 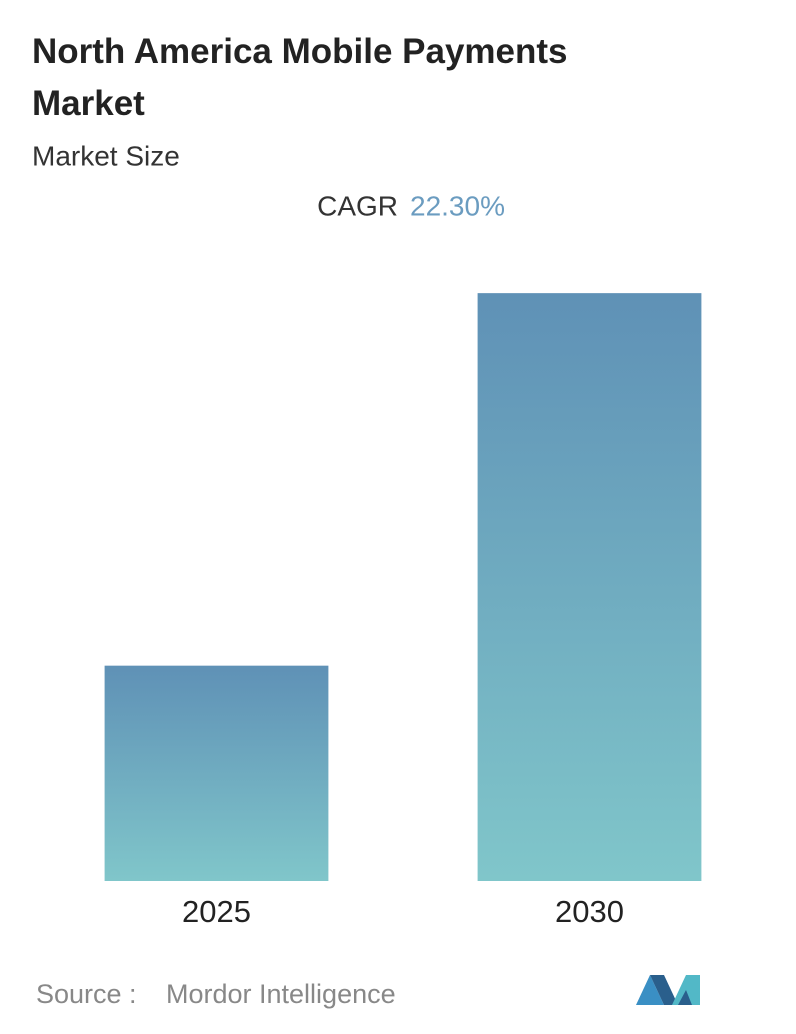 I want to click on bar, so click(x=216, y=773).